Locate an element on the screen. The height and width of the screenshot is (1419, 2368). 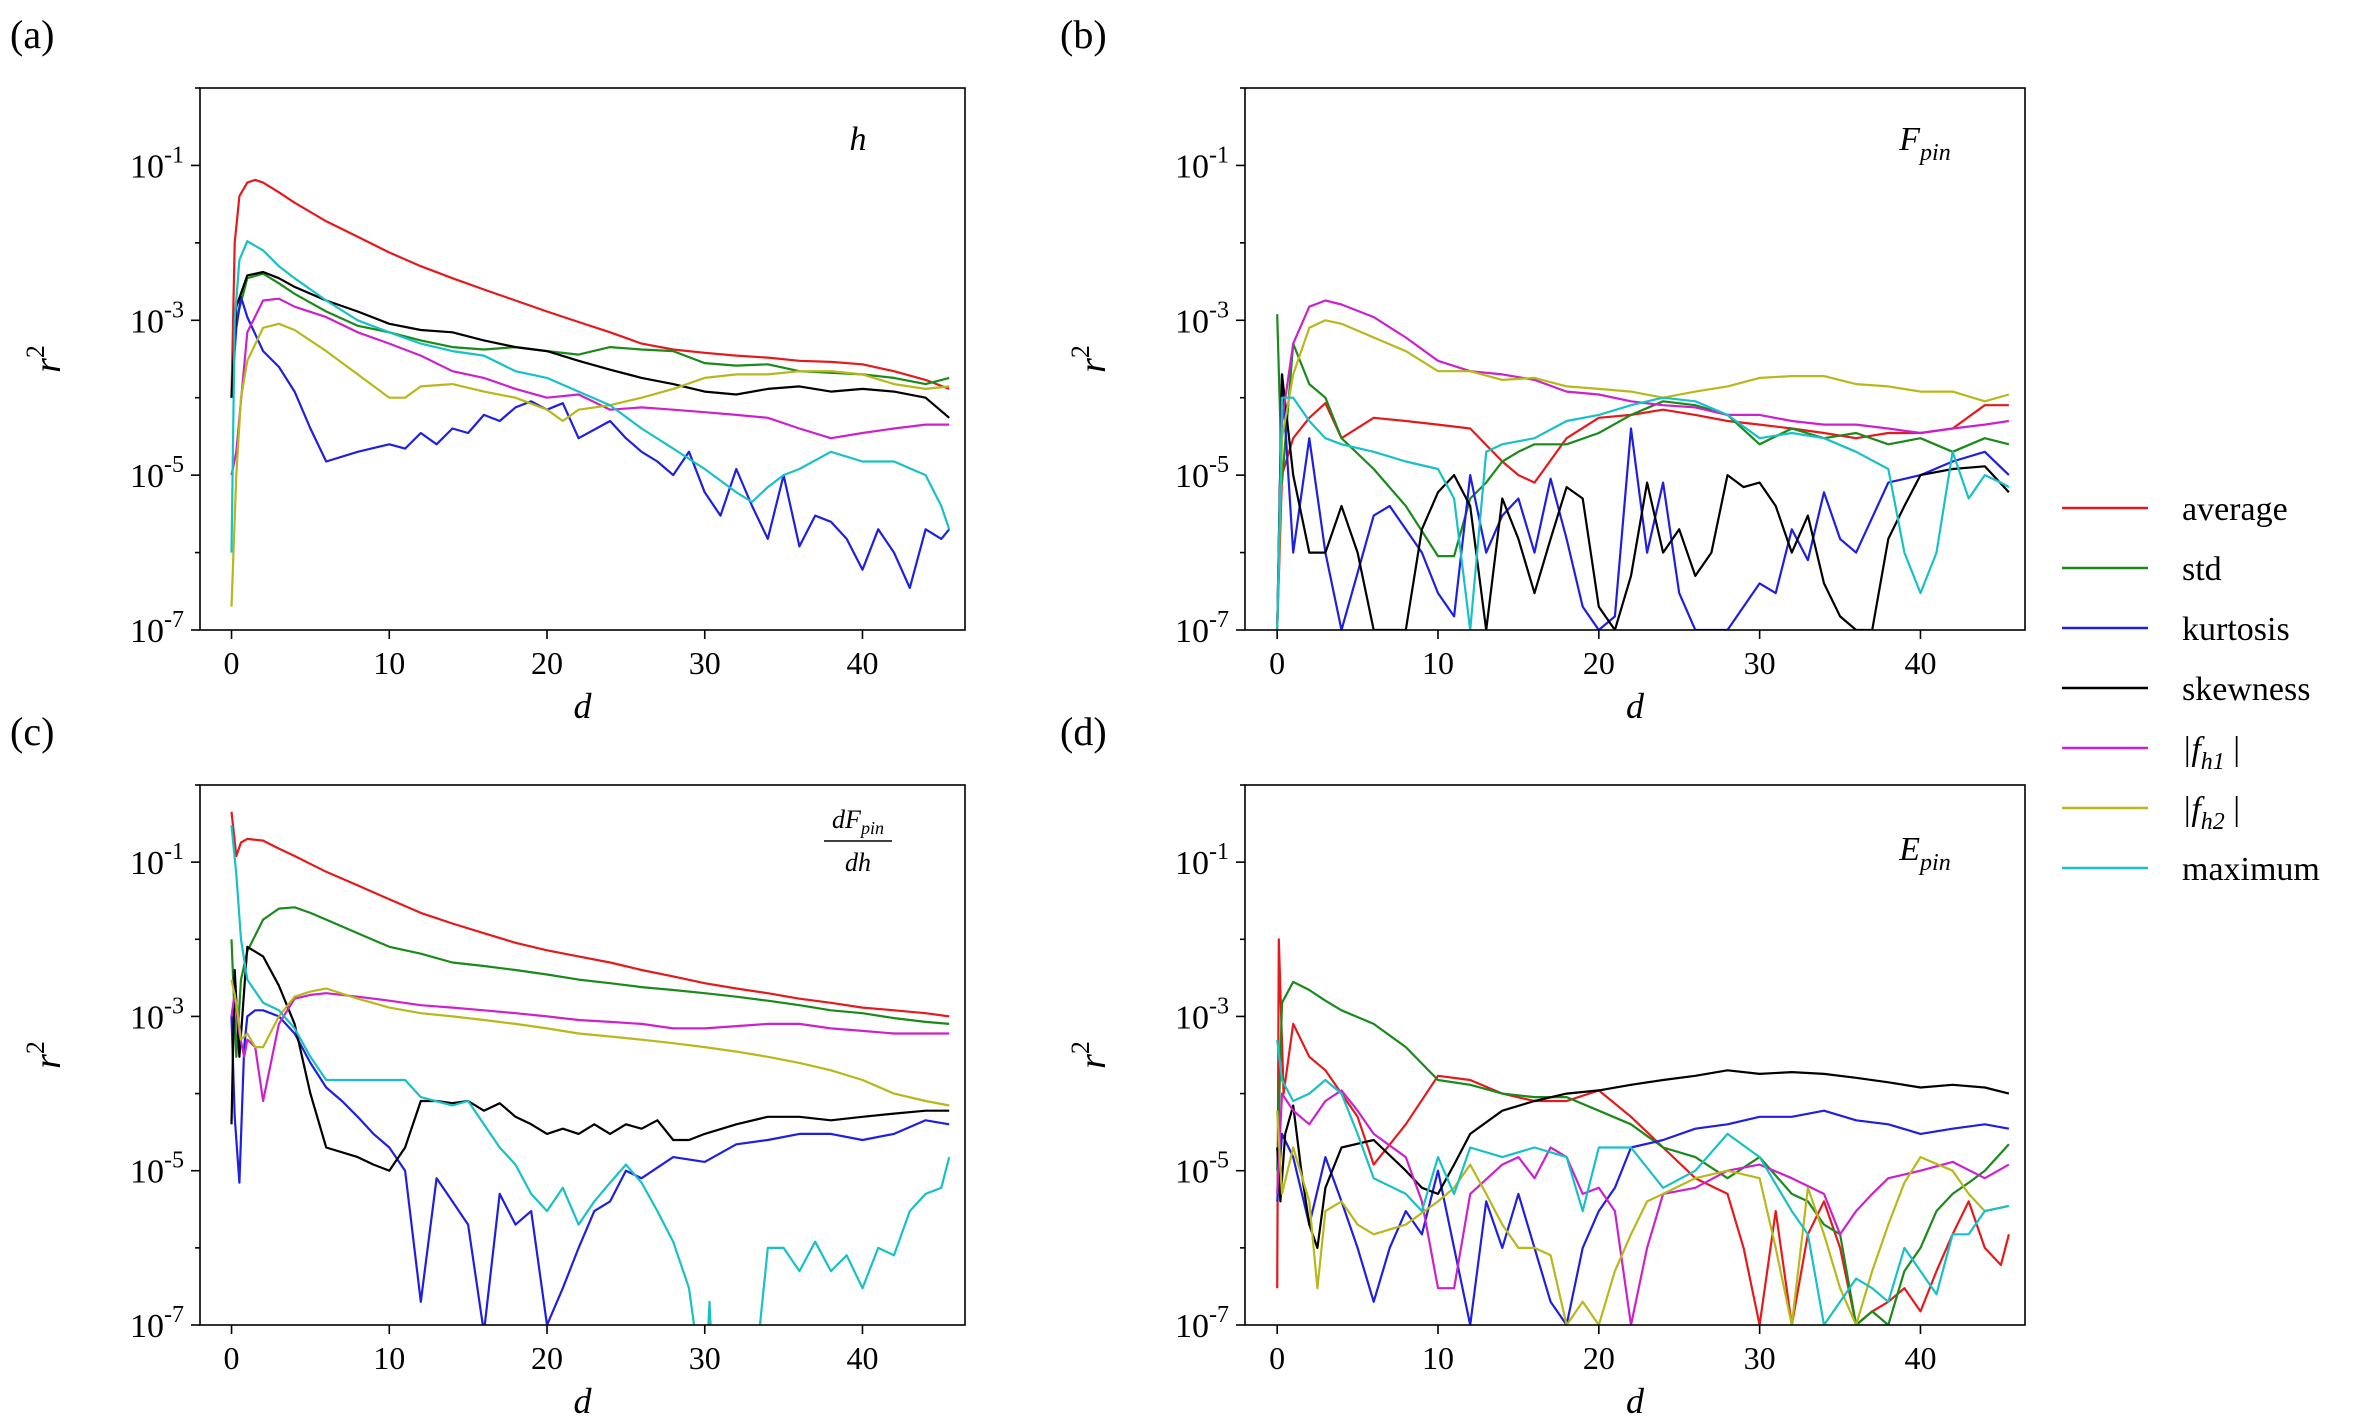
annotation-label: h is located at coordinates (858, 139).